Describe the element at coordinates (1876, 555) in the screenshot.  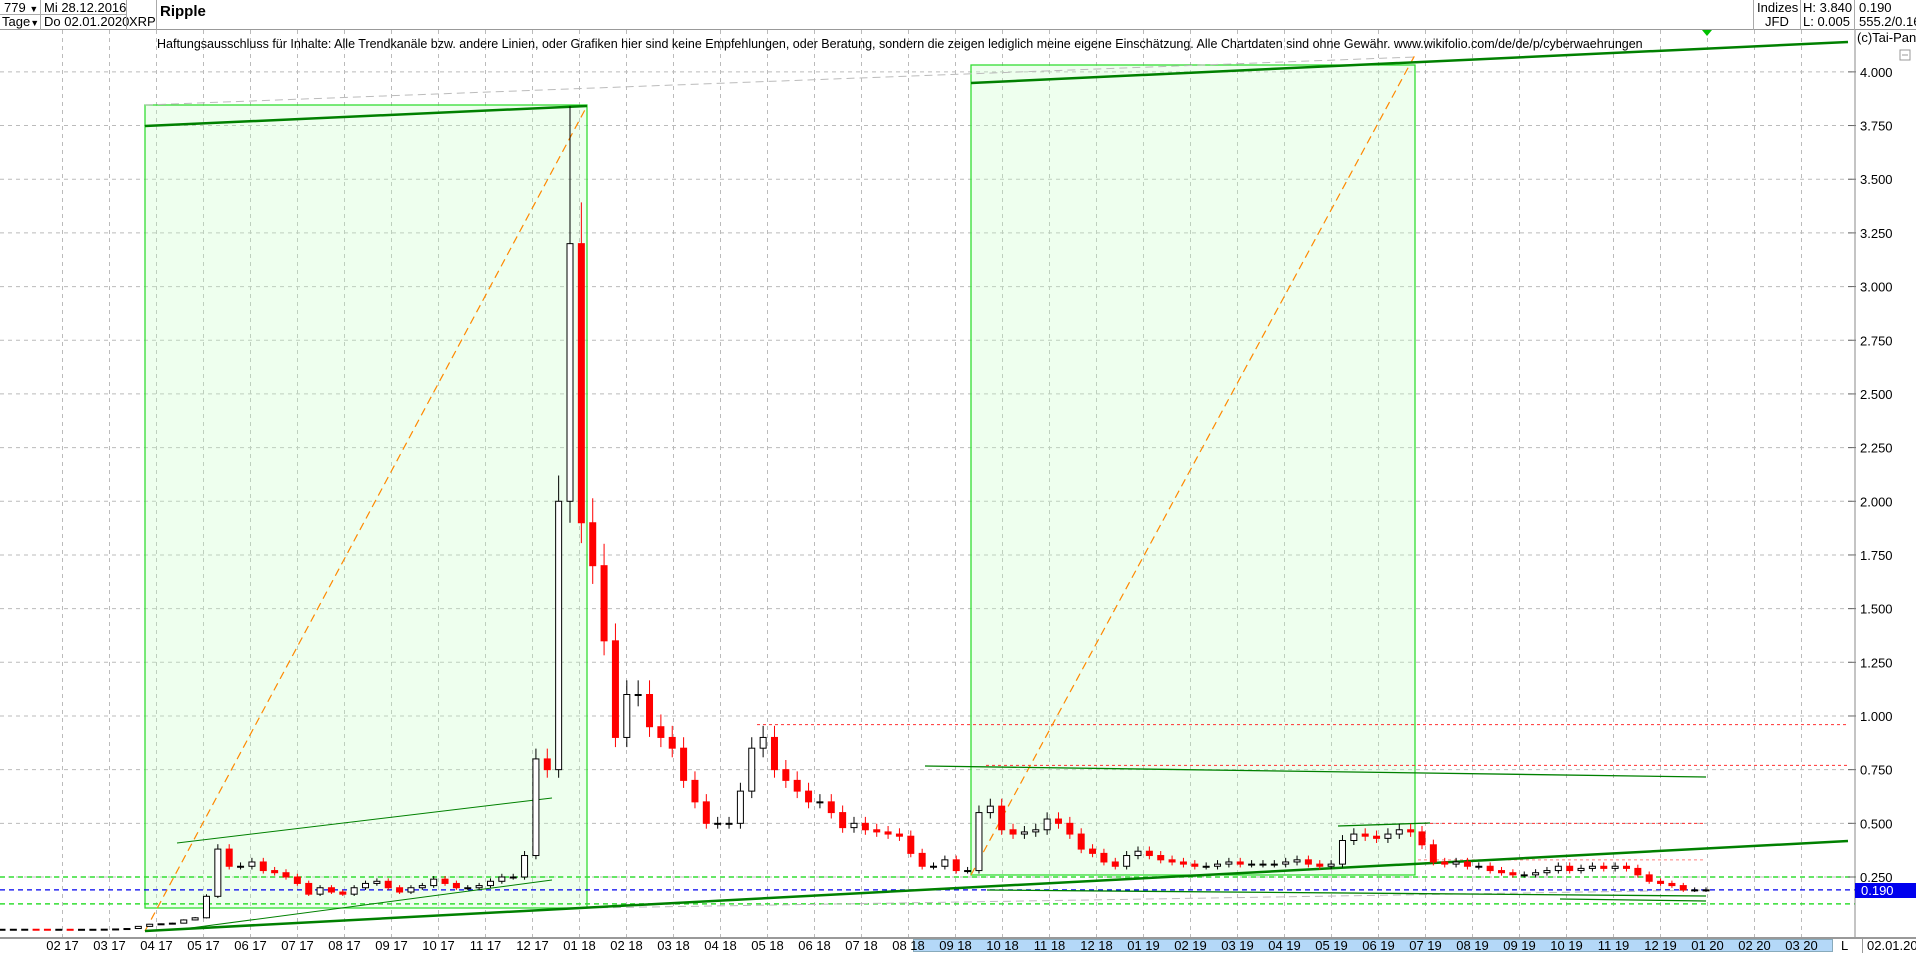
I see `y-tick-label: 1.750` at that location.